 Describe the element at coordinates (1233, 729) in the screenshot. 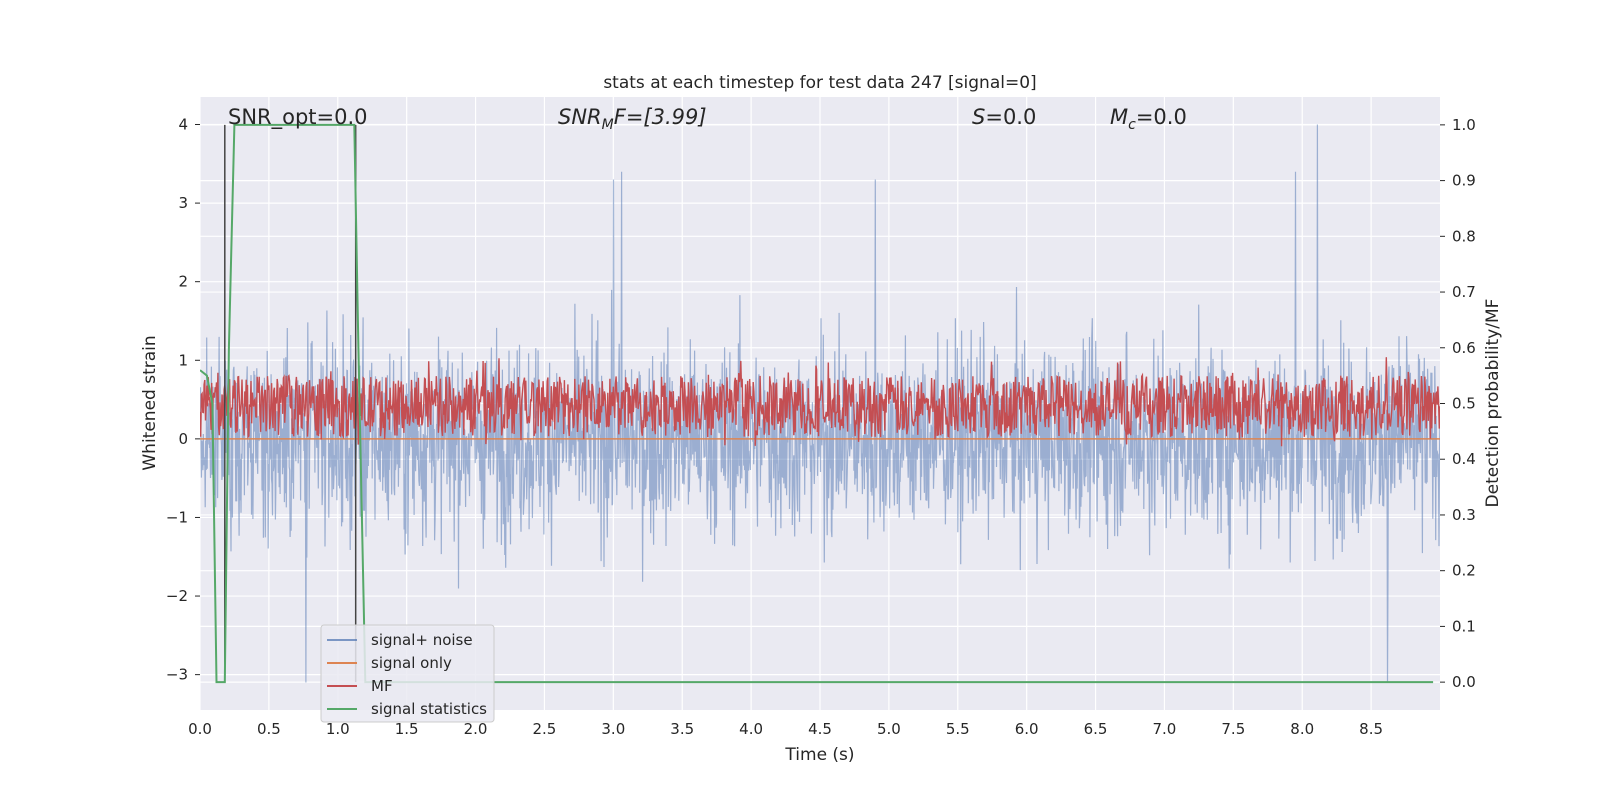

I see `x-tick-label: 7.5` at that location.